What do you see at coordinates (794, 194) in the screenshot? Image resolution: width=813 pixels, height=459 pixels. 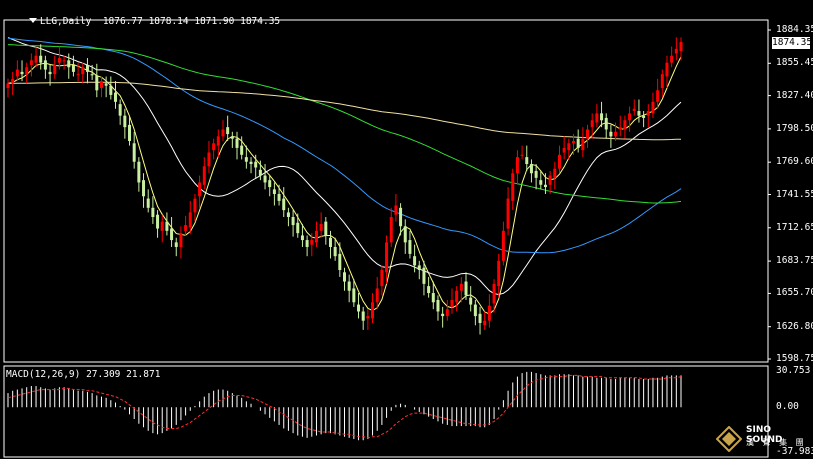 I see `price-tick-label: 1741.55` at bounding box center [794, 194].